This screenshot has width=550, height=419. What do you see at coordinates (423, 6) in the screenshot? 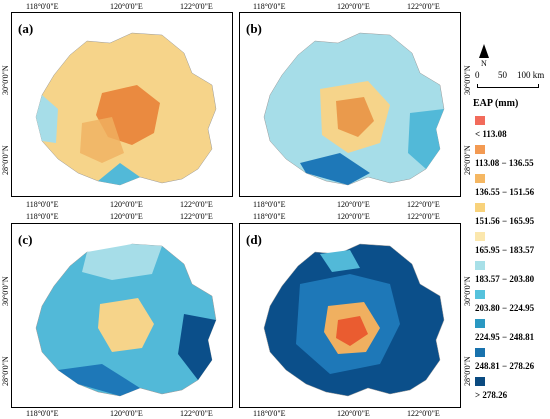
I see `top-tick-b-2: 122°0'0"E` at bounding box center [423, 6].